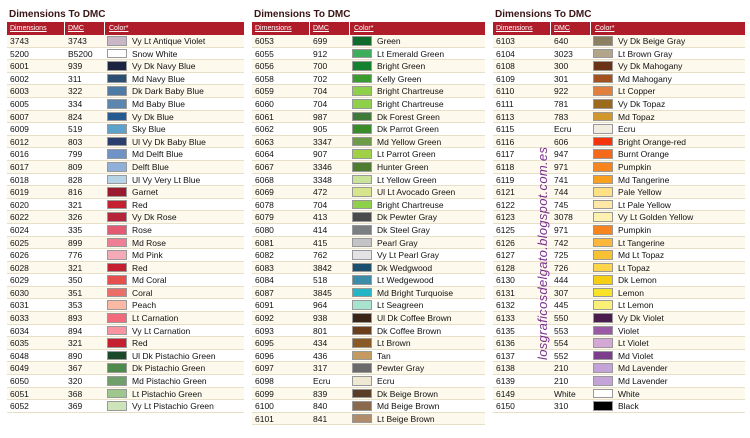 The height and width of the screenshot is (438, 750). I want to click on dimensions-code: 6139, so click(505, 381).